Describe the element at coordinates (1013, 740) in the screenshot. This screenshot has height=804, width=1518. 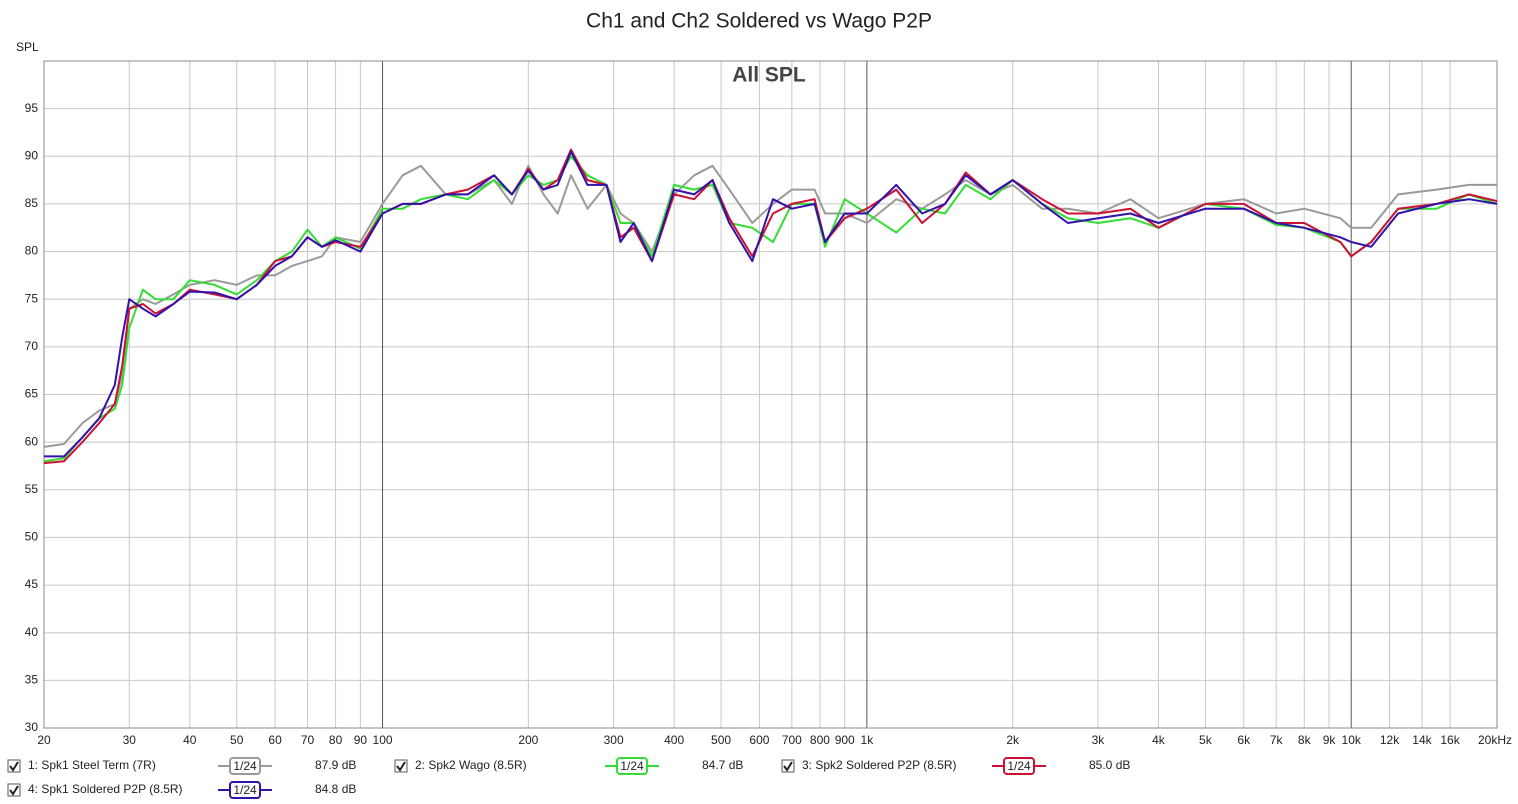
I see `x-tick-label: 2k` at that location.